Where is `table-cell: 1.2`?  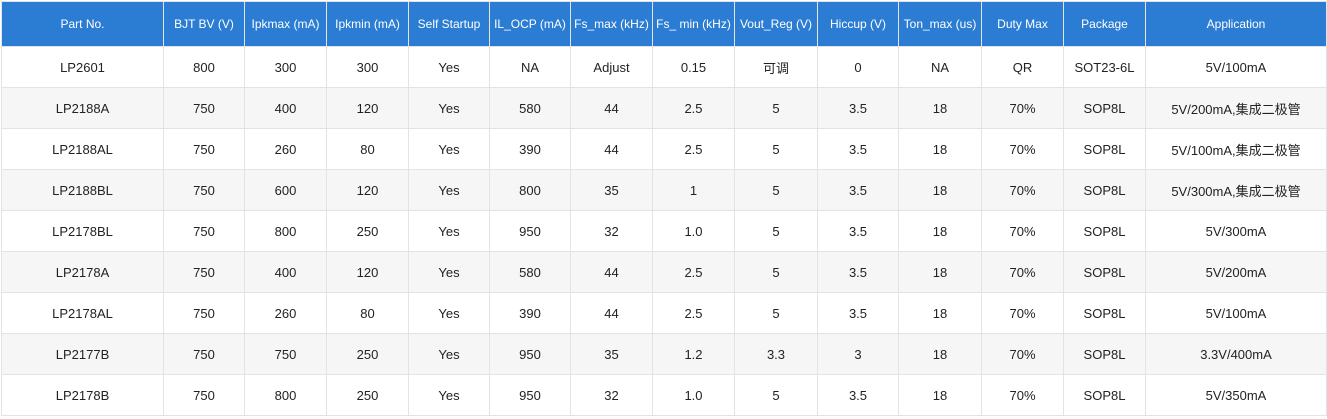 table-cell: 1.2 is located at coordinates (693, 354).